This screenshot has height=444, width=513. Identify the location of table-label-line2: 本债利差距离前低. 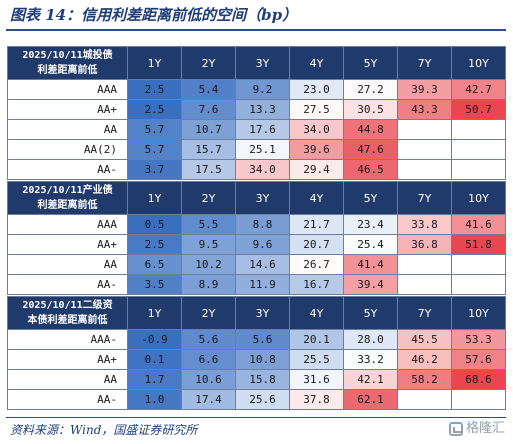
(67, 320).